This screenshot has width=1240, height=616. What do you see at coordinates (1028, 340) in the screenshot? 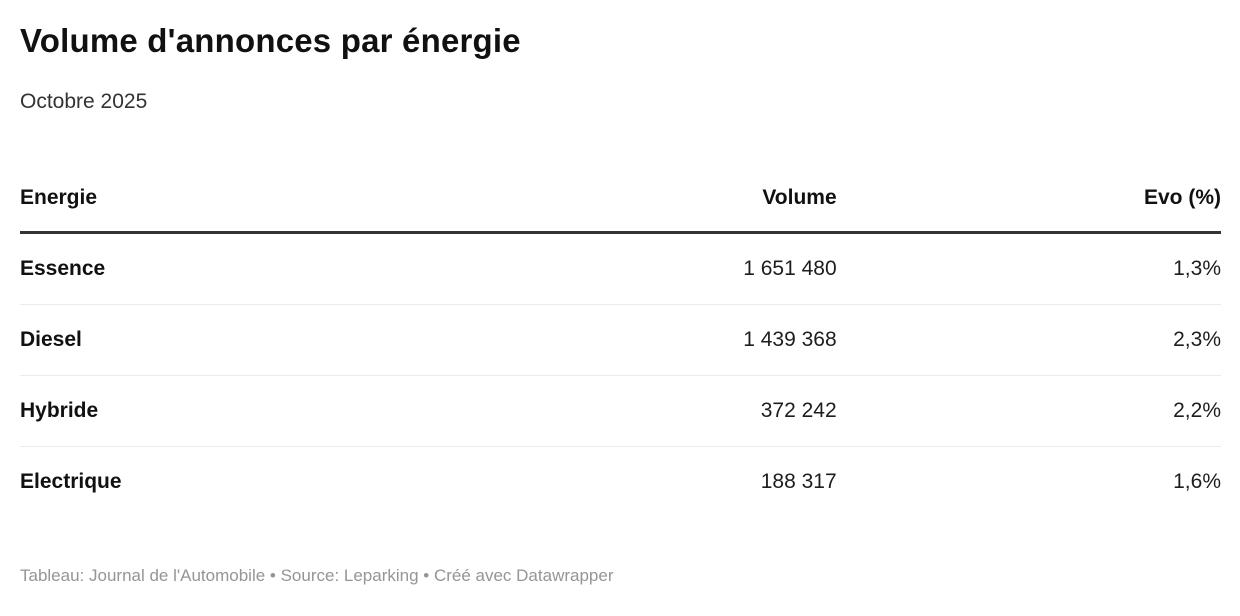
I see `cell-evo: 2,3%` at bounding box center [1028, 340].